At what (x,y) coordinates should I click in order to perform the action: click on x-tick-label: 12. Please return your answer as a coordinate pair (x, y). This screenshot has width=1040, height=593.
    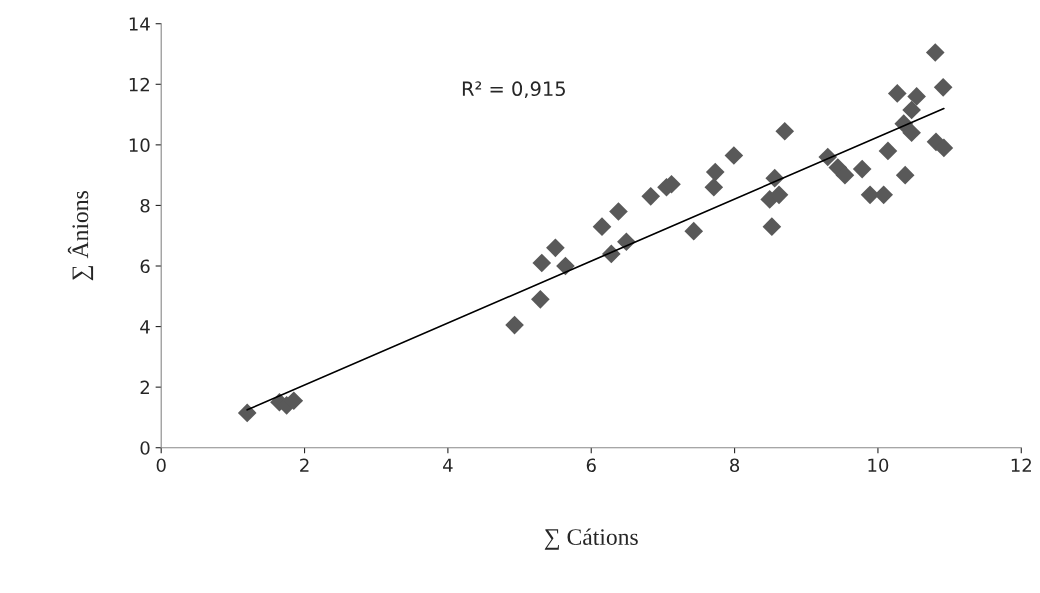
    Looking at the image, I should click on (1021, 465).